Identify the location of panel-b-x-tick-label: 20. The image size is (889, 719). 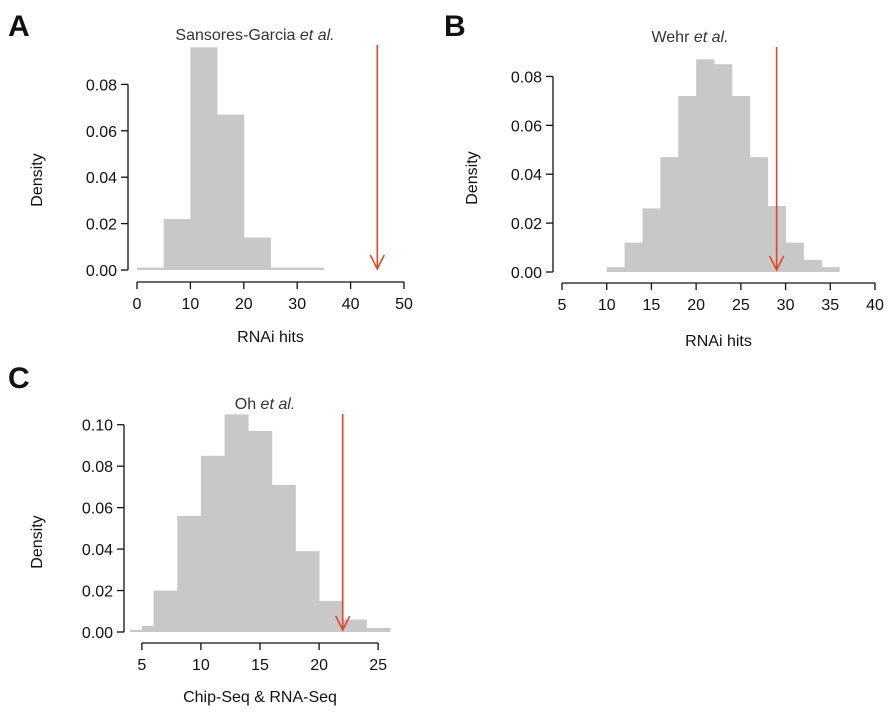
(696, 305).